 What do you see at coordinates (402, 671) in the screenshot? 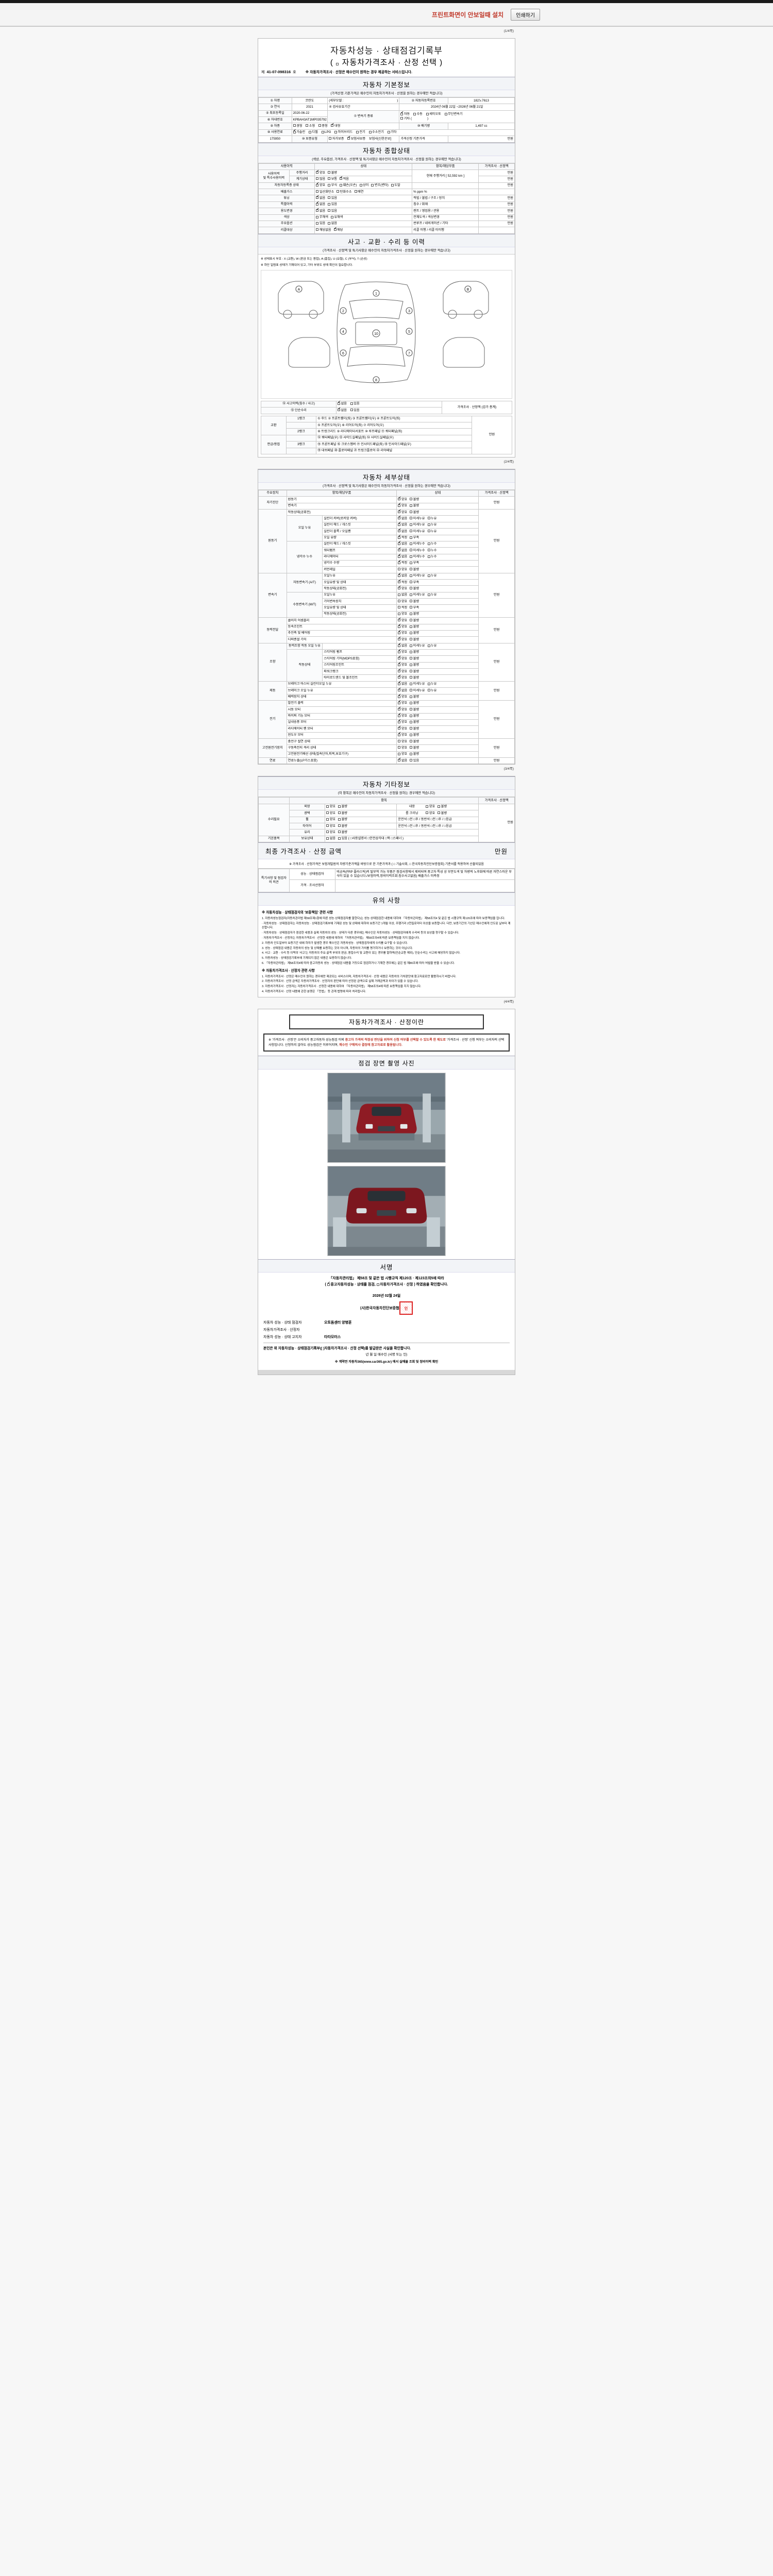
I see `detail-opt-4-4-0: 양호` at bounding box center [402, 671].